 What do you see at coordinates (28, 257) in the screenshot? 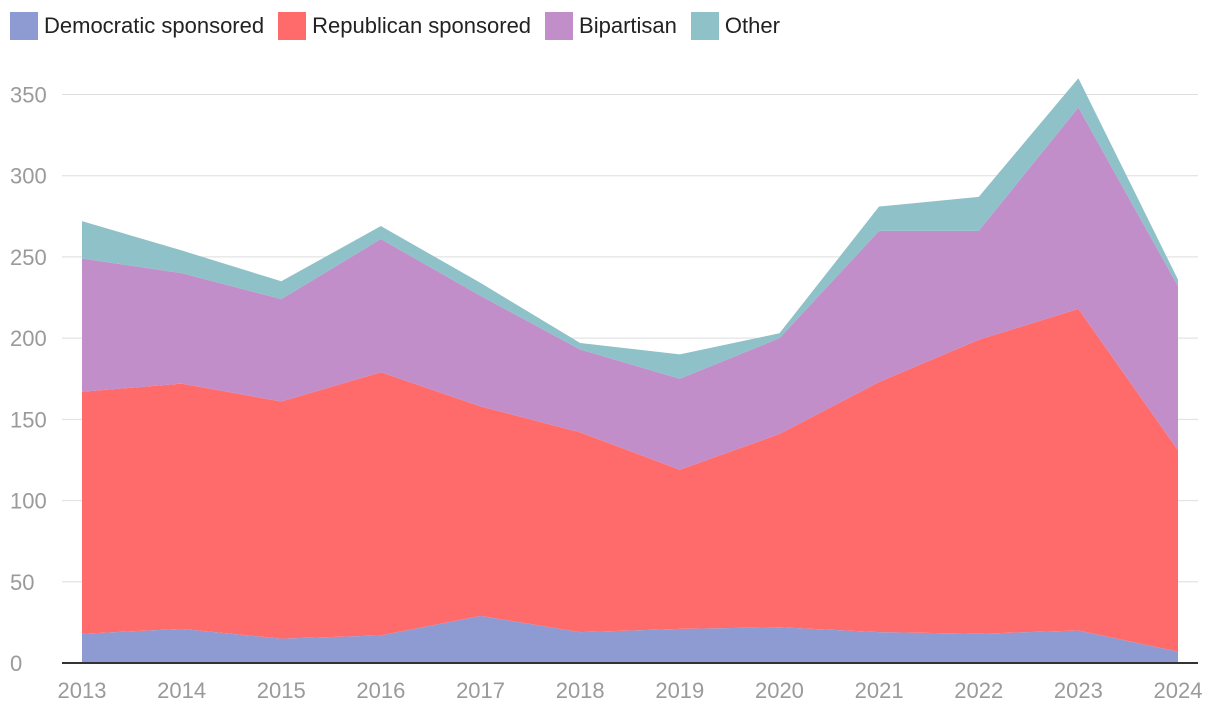
I see `y-tick-label-250: 250` at bounding box center [28, 257].